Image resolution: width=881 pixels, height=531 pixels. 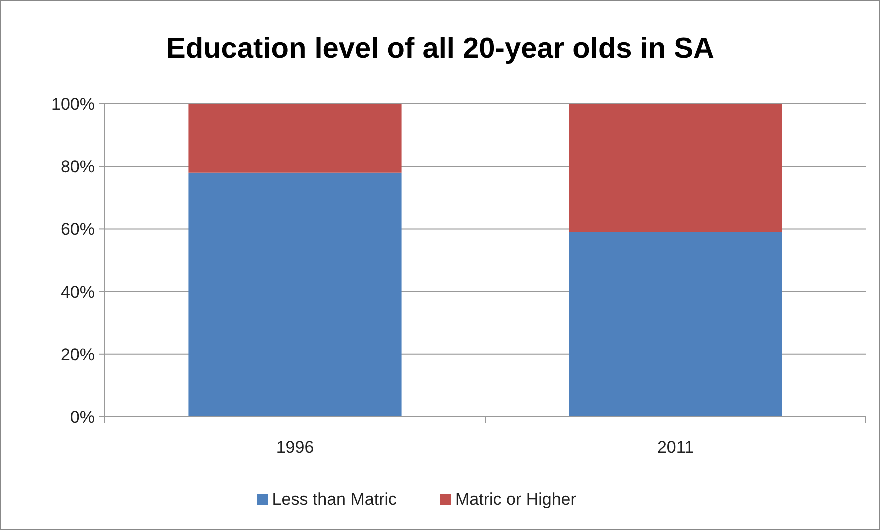 What do you see at coordinates (77, 167) in the screenshot?
I see `y-tick-label: 80%` at bounding box center [77, 167].